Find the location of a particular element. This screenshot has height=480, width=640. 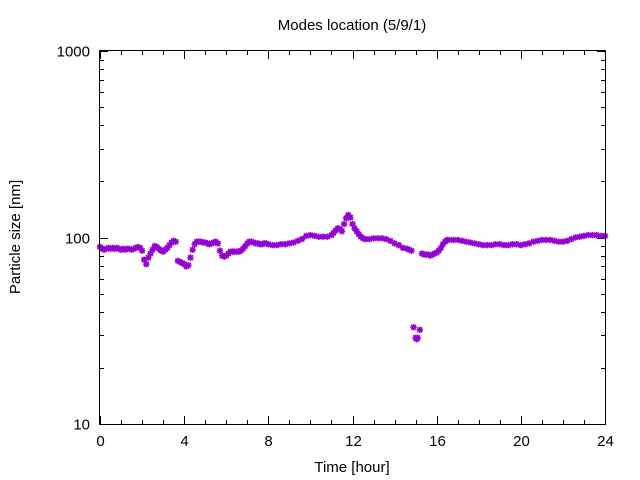

x-tick-label: 16 is located at coordinates (437, 441).